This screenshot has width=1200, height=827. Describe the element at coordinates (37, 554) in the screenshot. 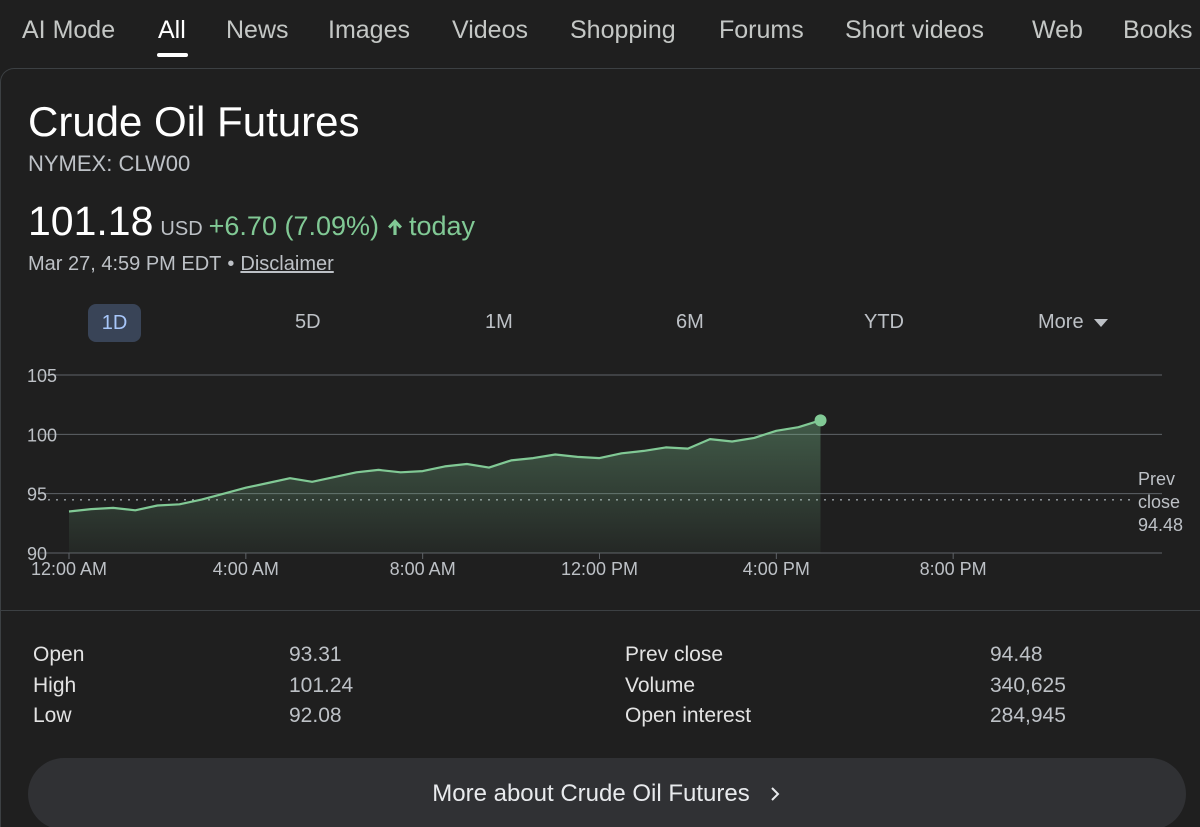

I see `y-tick-label: 90` at that location.